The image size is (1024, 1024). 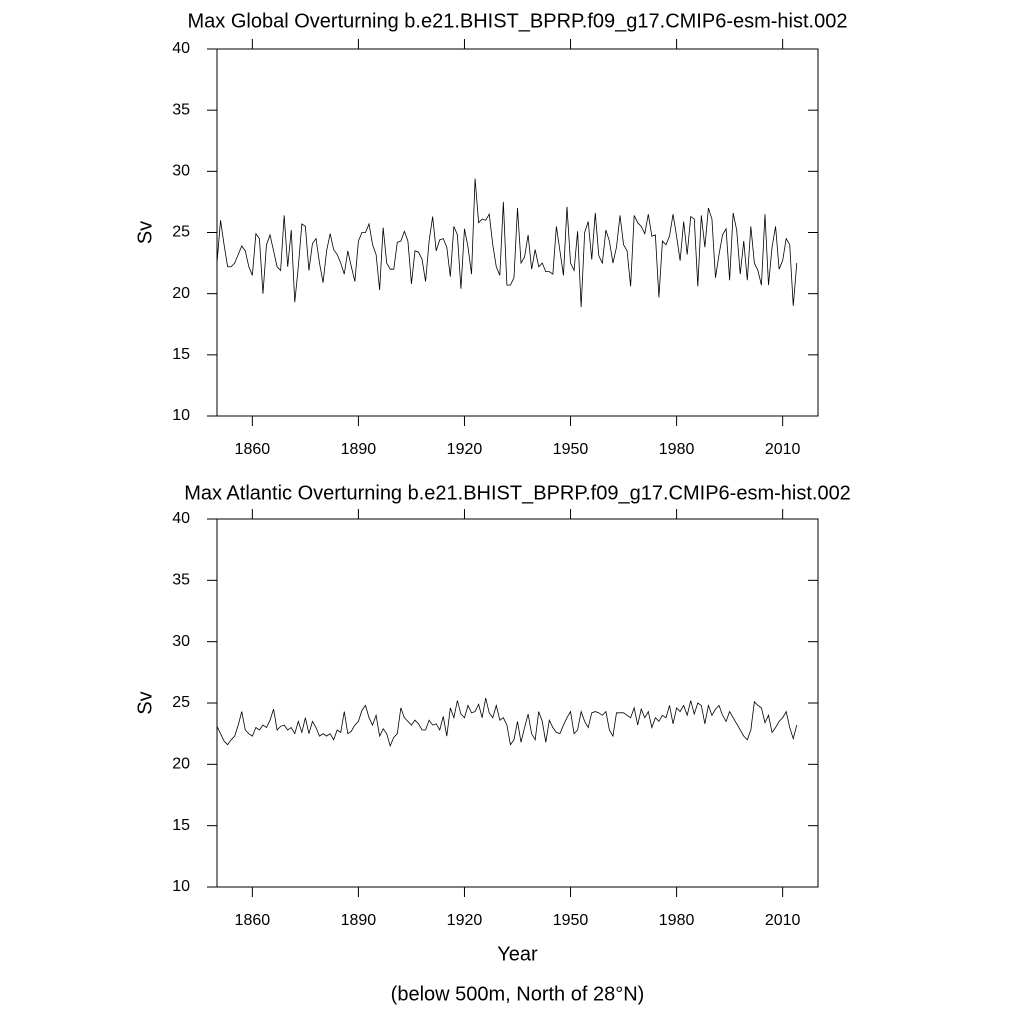 I want to click on x-axis-label: Year, so click(x=517, y=954).